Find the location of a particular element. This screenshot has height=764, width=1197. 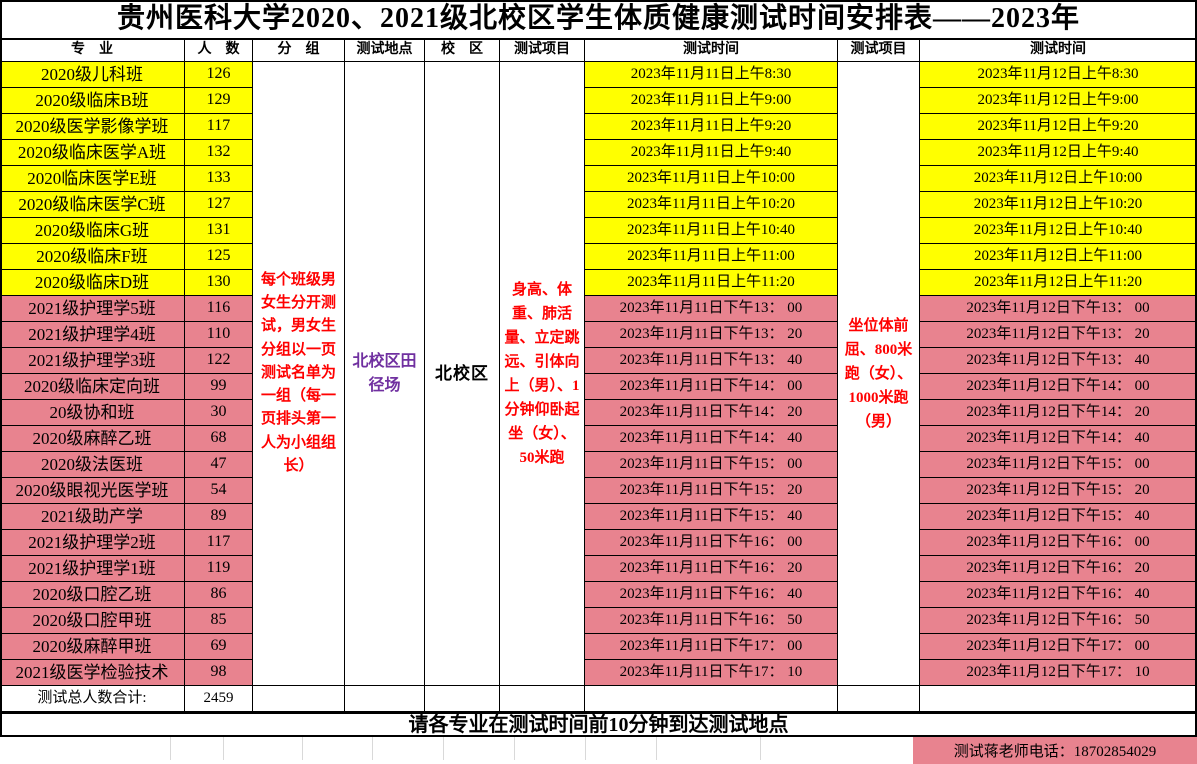

class-count-cell: 130 is located at coordinates (219, 283).